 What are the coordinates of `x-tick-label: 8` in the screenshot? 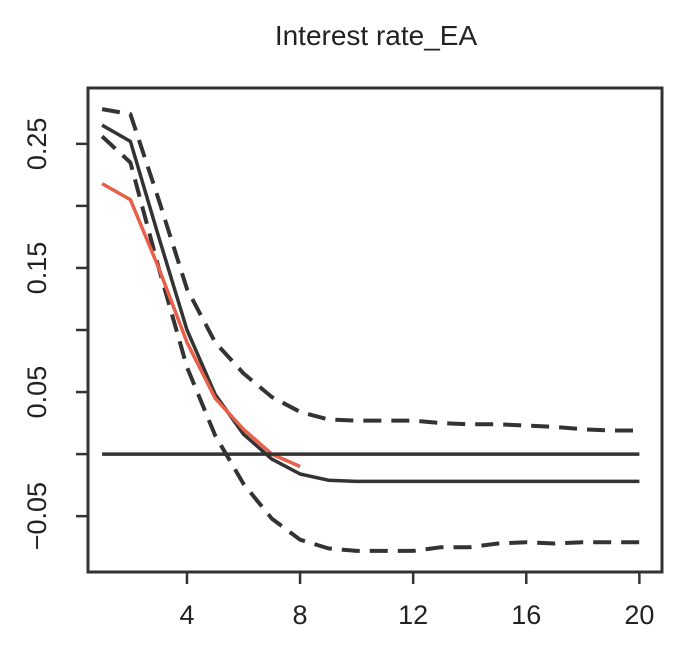 It's located at (300, 615).